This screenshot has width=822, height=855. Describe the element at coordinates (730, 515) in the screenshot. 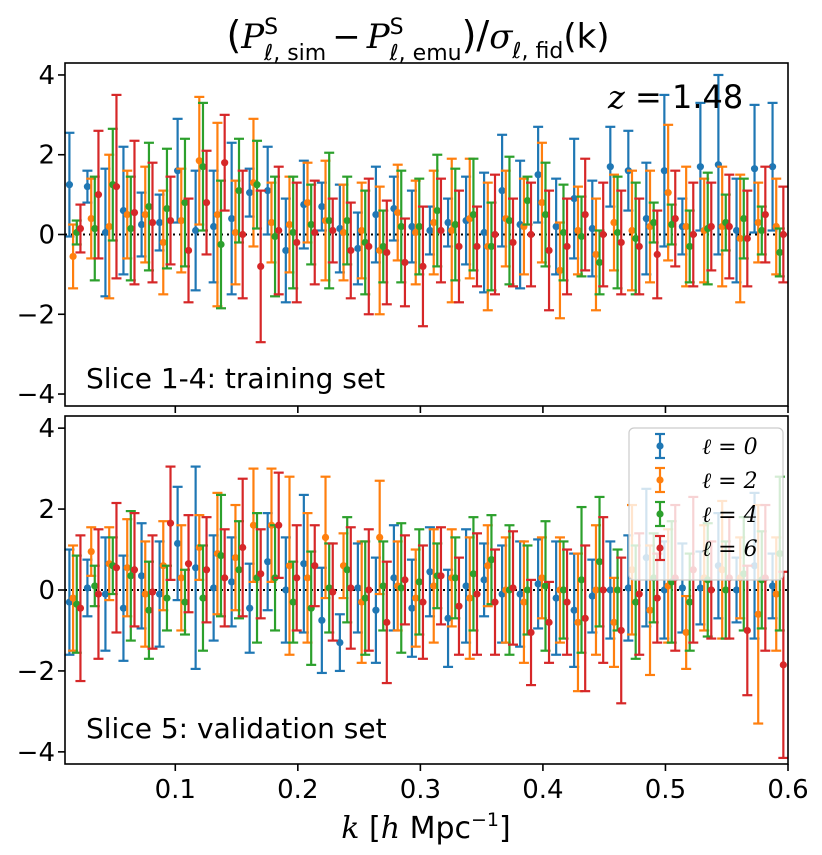

I see `legend-label: ℓ = 4` at that location.